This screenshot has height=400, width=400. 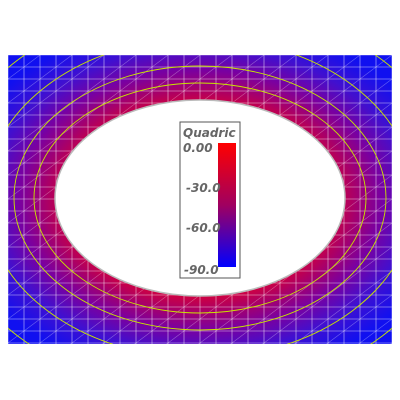 I want to click on scalar-bar-legend: Quadric 0.00 -30.0 -60.0 -90.0, so click(x=210, y=200).